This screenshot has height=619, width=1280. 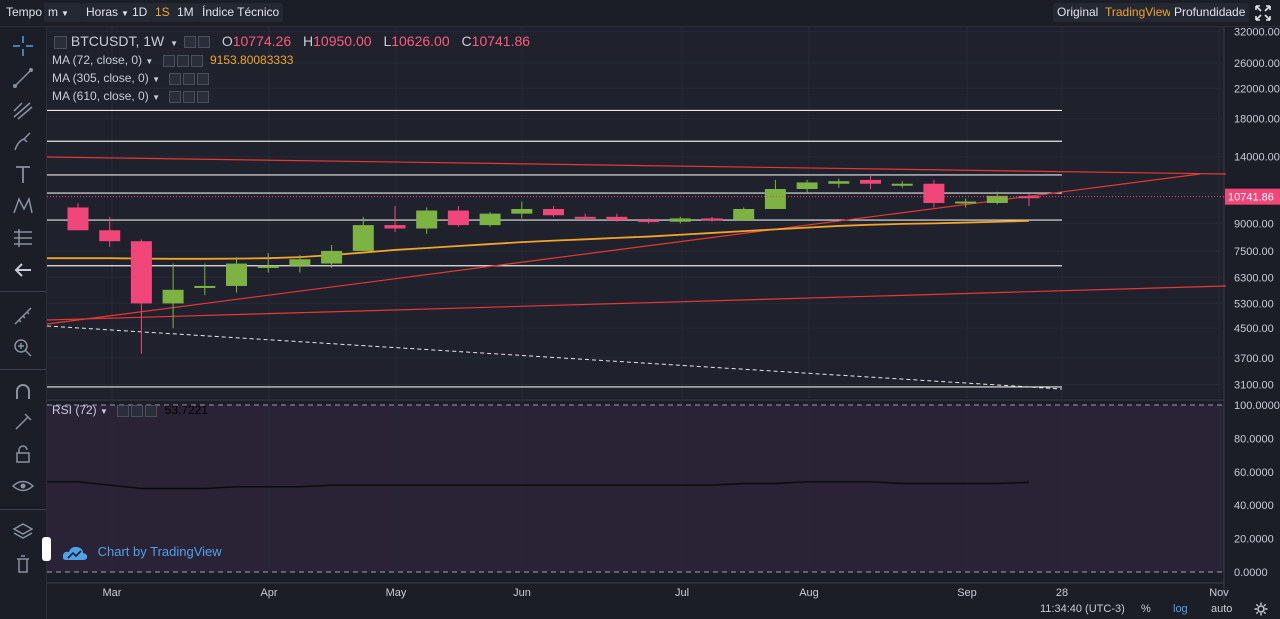 What do you see at coordinates (74, 410) in the screenshot?
I see `rsi-label: RSI (72)` at bounding box center [74, 410].